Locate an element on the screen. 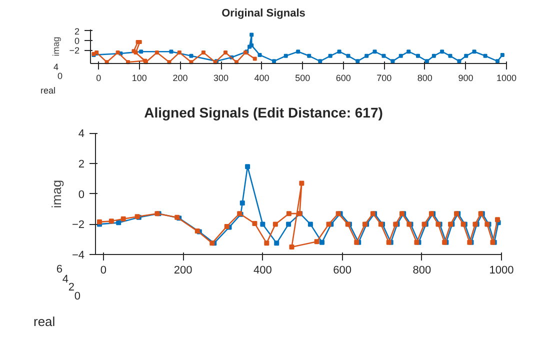  y-tick-label: 4 is located at coordinates (81, 134).